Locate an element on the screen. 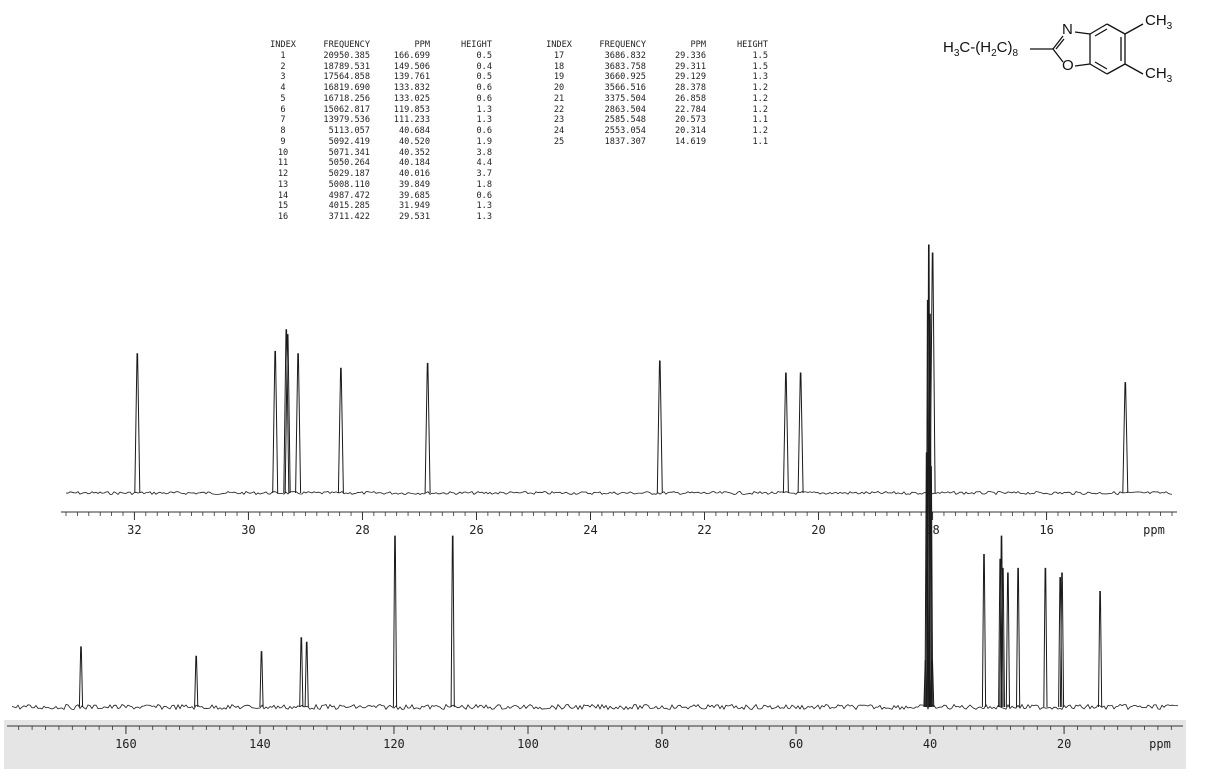  peak-index: 19 is located at coordinates (559, 77).